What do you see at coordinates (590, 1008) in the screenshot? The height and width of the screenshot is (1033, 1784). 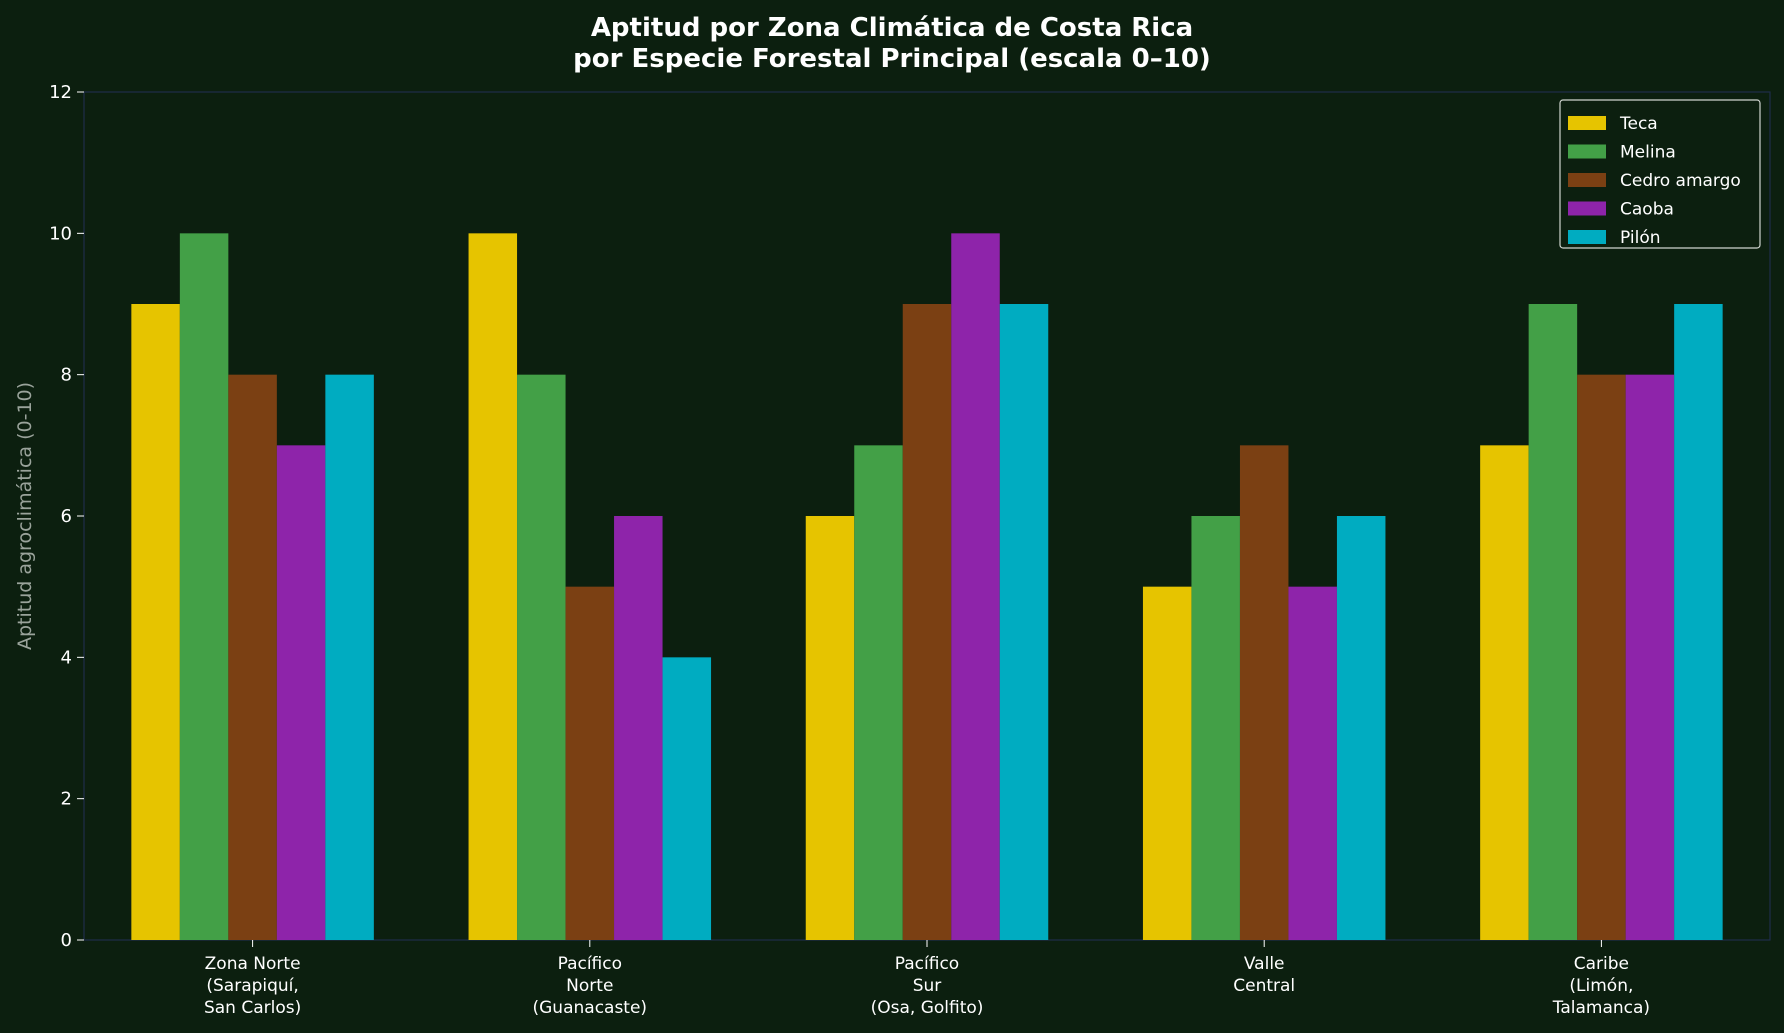 I see `x-tick-label-line: (Guanacaste)` at bounding box center [590, 1008].